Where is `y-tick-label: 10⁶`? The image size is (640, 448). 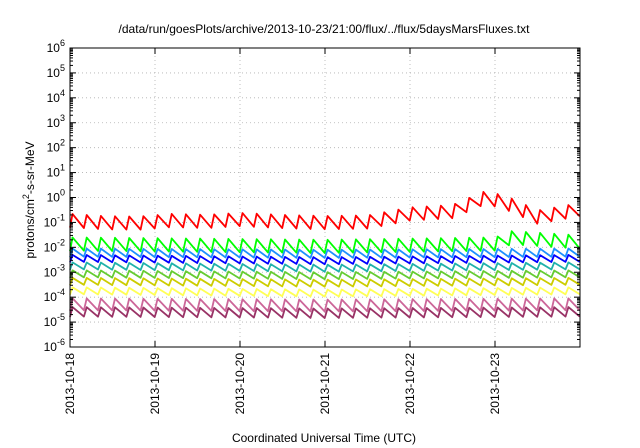
y-tick-label: 10⁶ is located at coordinates (56, 46).